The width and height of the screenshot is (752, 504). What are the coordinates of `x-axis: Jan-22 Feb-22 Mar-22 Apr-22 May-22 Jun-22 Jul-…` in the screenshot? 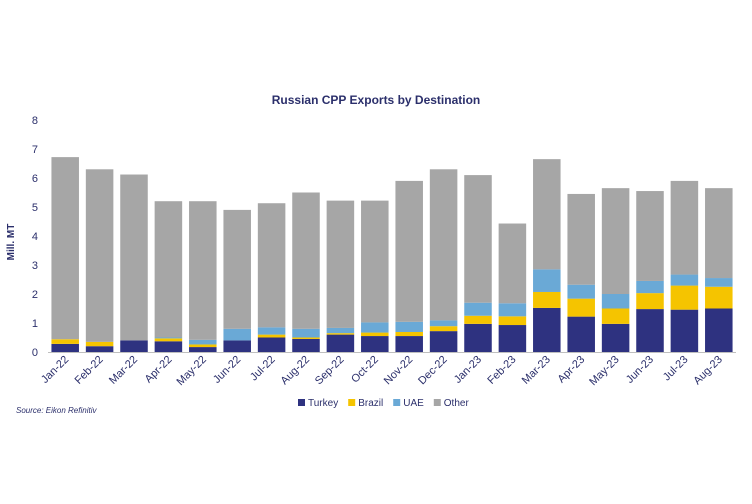 It's located at (382, 371).